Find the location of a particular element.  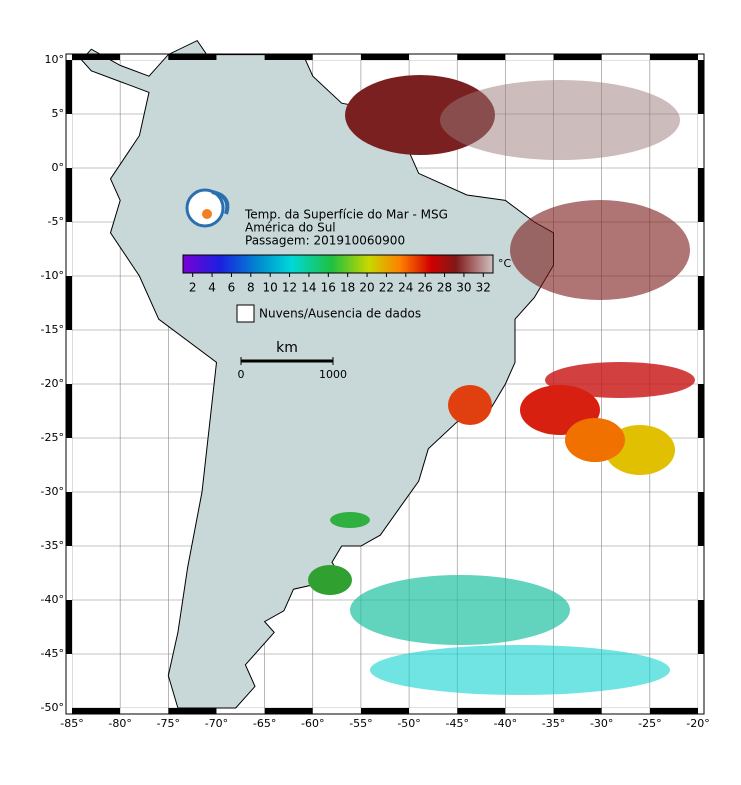

legend-label: Nuvens/Ausencia de dados is located at coordinates (340, 314).